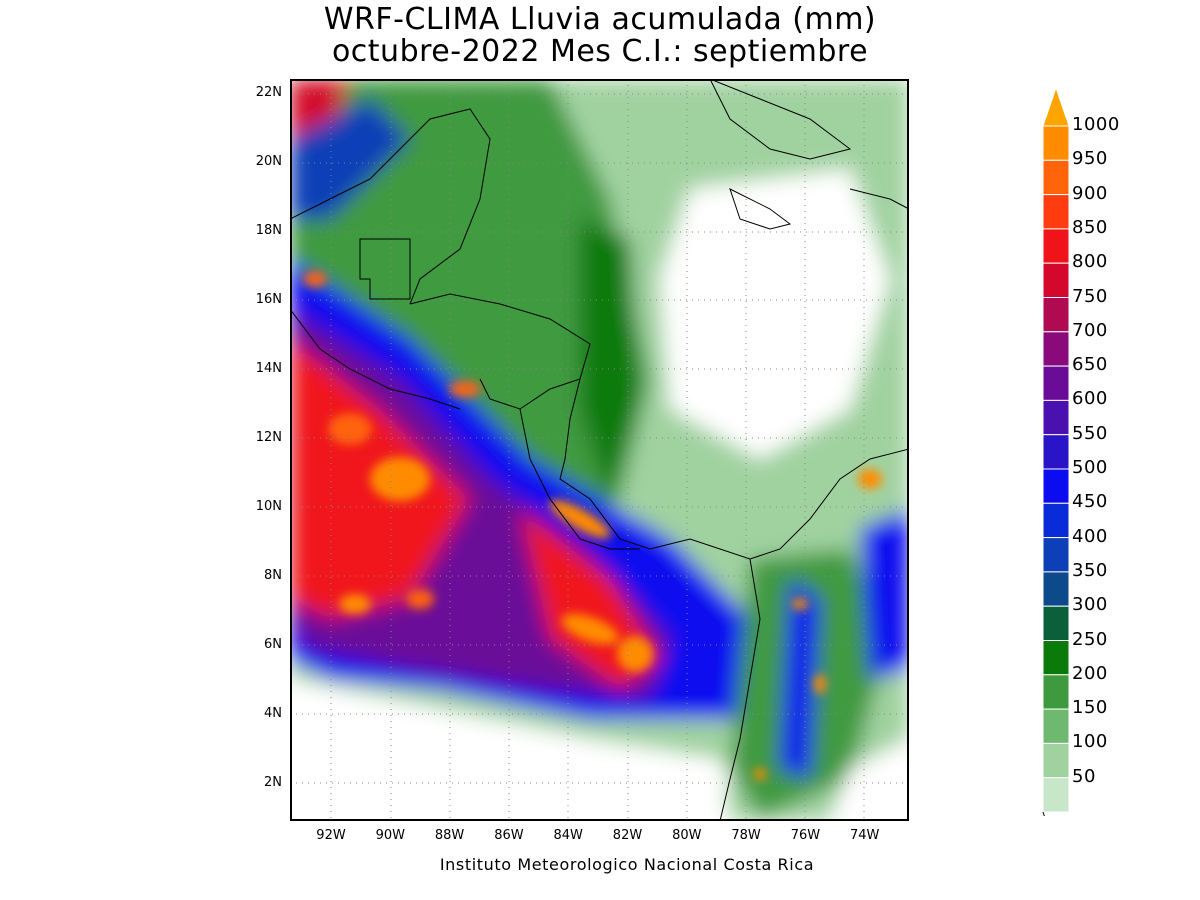  I want to click on lat-label: 16N, so click(268, 299).